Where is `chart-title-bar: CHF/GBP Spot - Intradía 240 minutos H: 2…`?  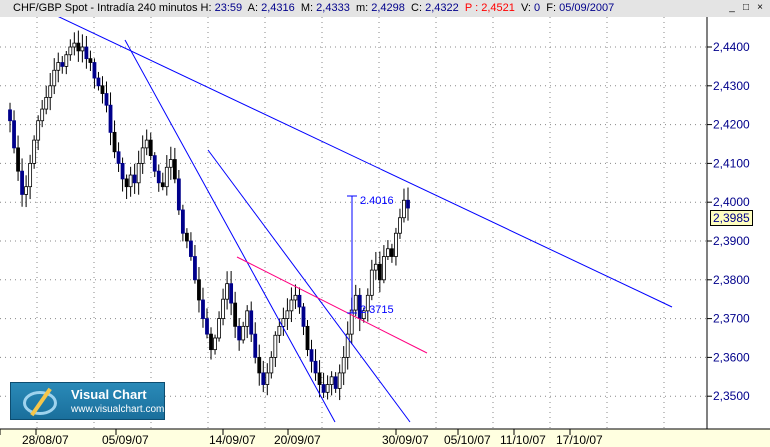 chart-title-bar: CHF/GBP Spot - Intradía 240 minutos H: 2… is located at coordinates (385, 8).